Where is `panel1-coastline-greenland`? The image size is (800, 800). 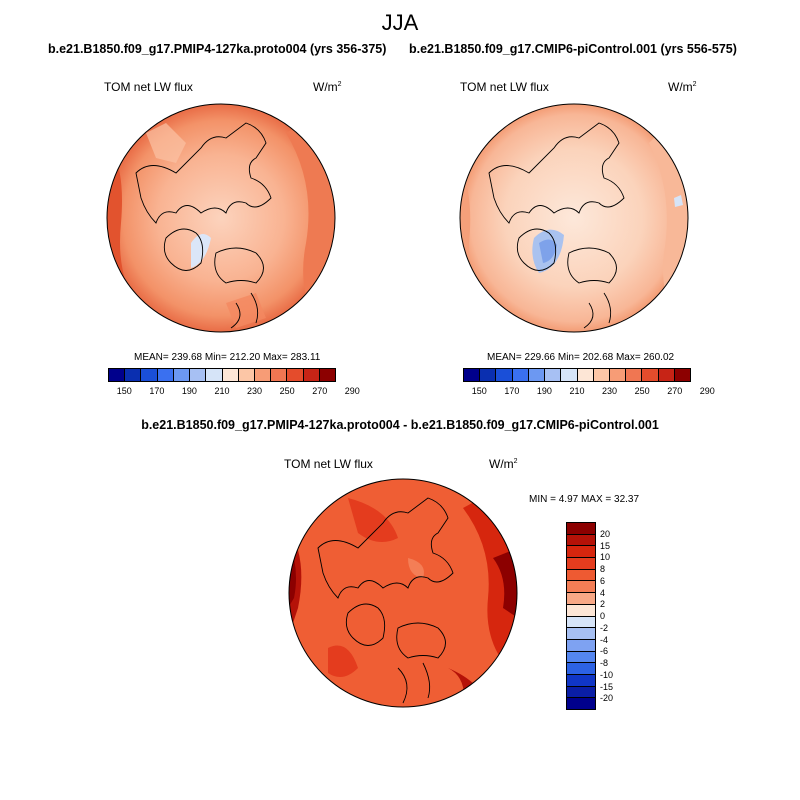
panel1-coastline-greenland is located at coordinates (183, 249).